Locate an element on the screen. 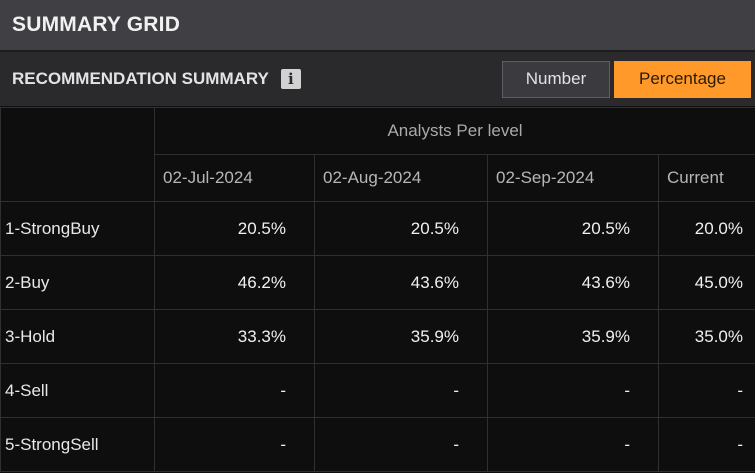 The image size is (755, 473). row-label: 2-Buy is located at coordinates (77, 282).